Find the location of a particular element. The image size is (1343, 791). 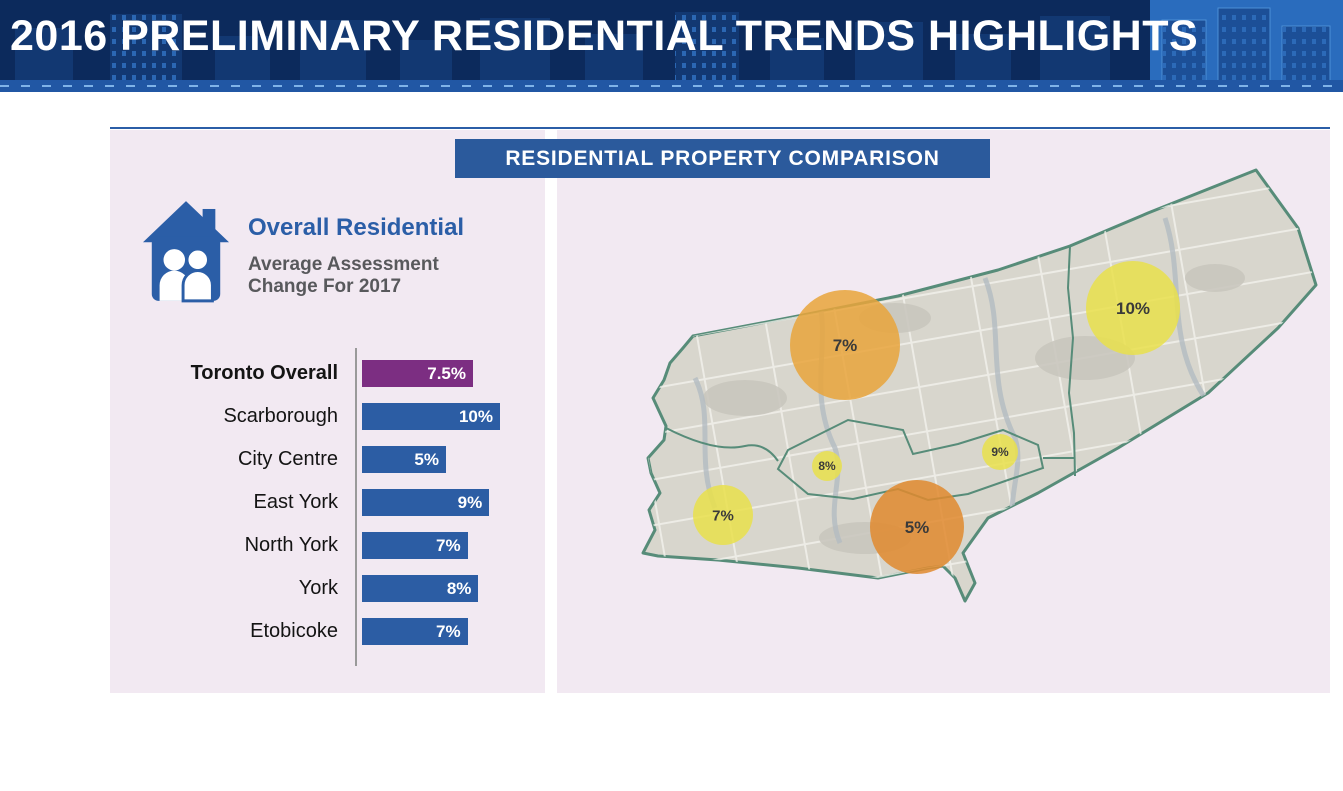

divider-line is located at coordinates (720, 128).